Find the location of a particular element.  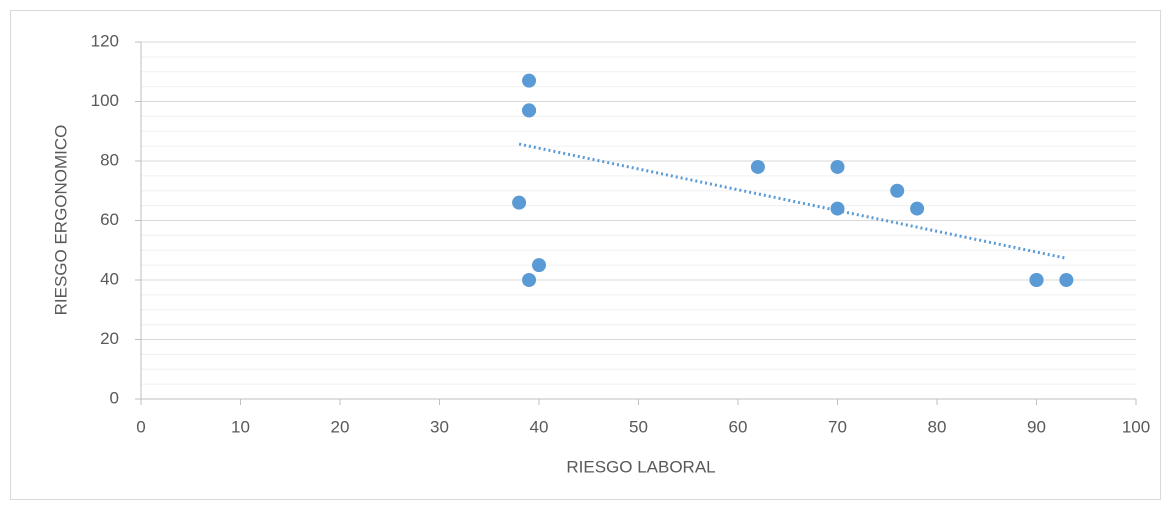

y-tick-label: 0 is located at coordinates (114, 397).